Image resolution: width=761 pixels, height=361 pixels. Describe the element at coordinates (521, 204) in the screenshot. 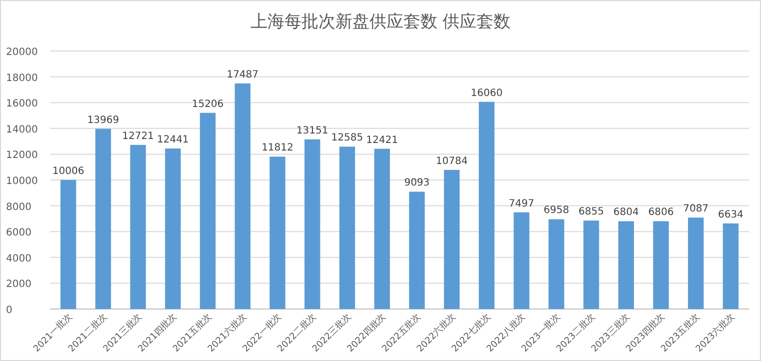

I see `data-label: 7497` at that location.